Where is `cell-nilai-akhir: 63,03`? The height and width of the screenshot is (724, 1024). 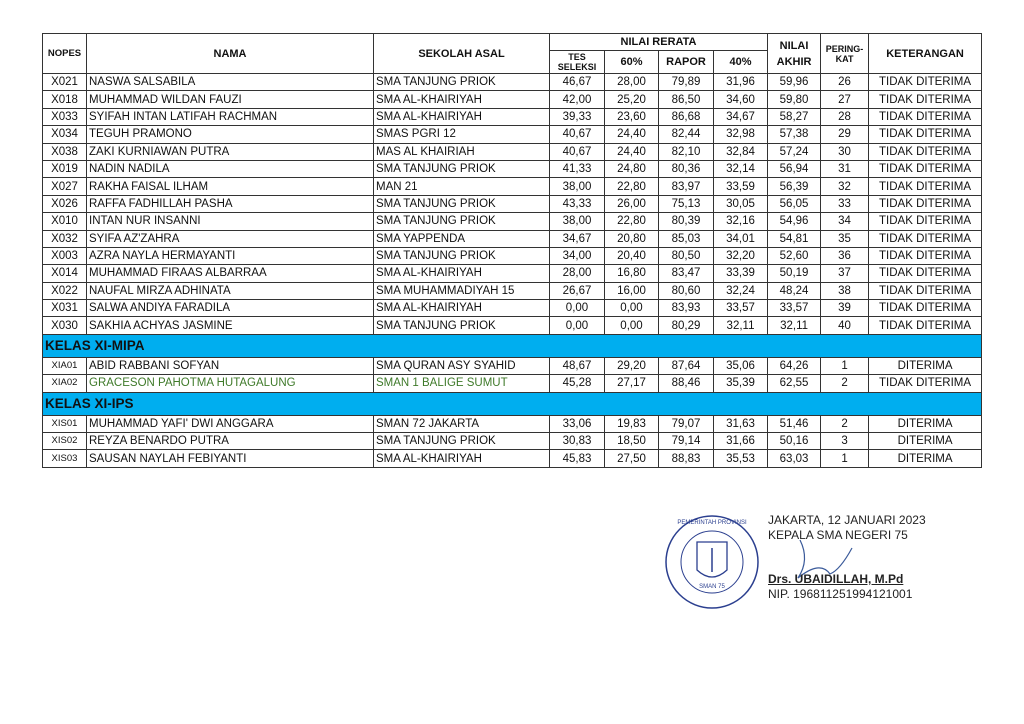 cell-nilai-akhir: 63,03 is located at coordinates (794, 458).